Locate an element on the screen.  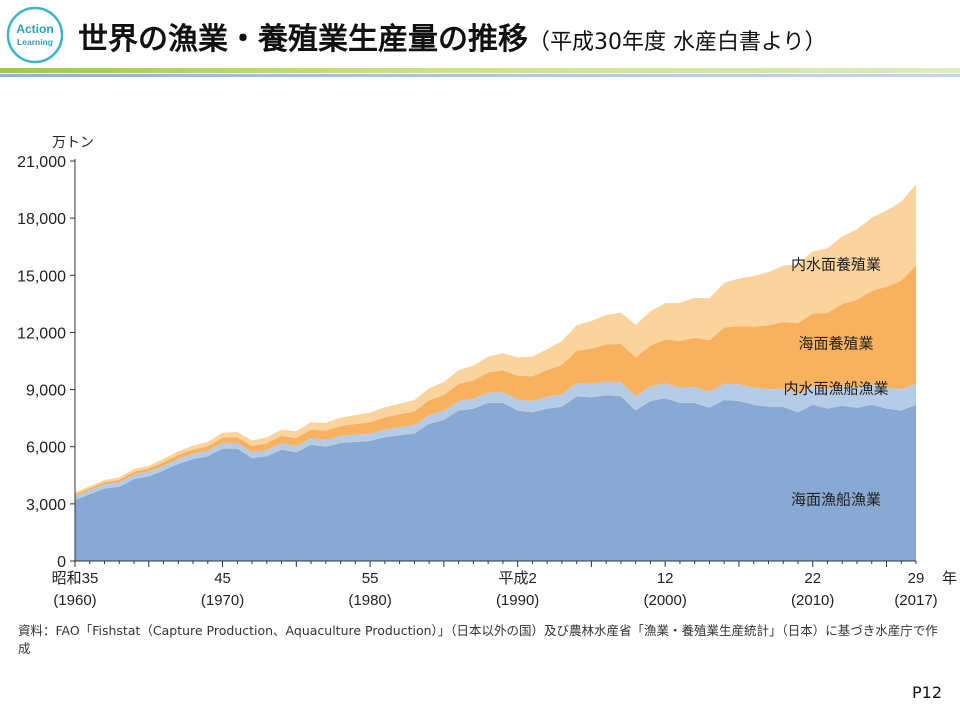
x-tick-label-year: (1980) is located at coordinates (369, 600).